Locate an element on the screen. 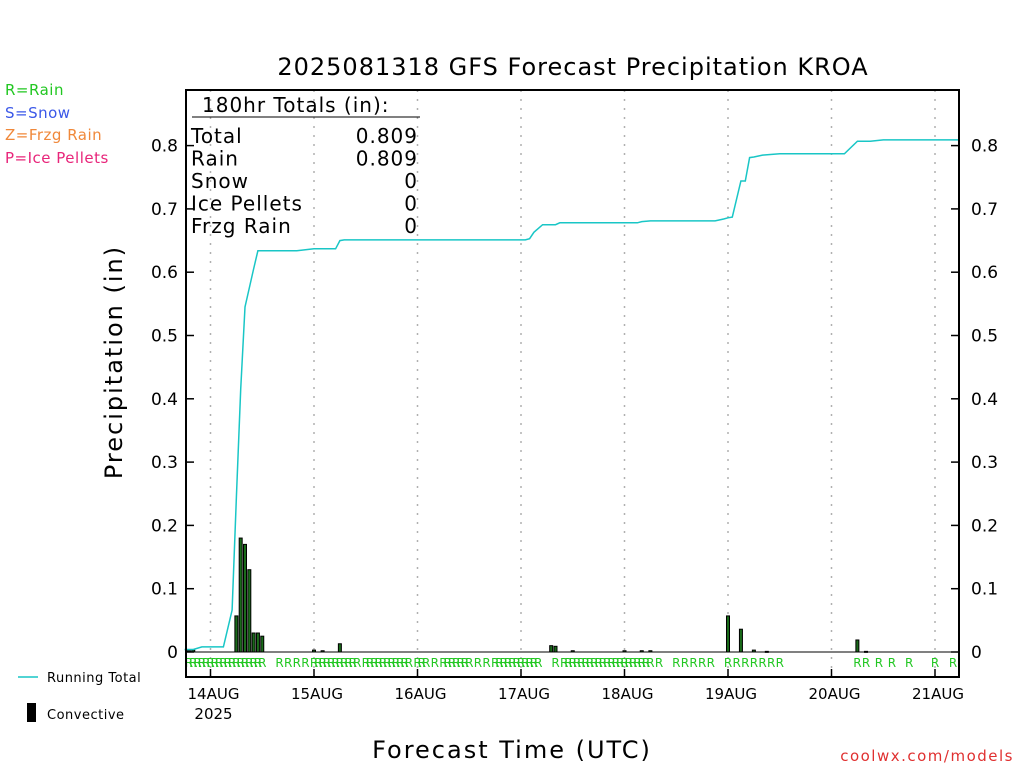 Image resolution: width=1024 pixels, height=768 pixels. x-tick-sublabel-0: 2025 is located at coordinates (213, 714).